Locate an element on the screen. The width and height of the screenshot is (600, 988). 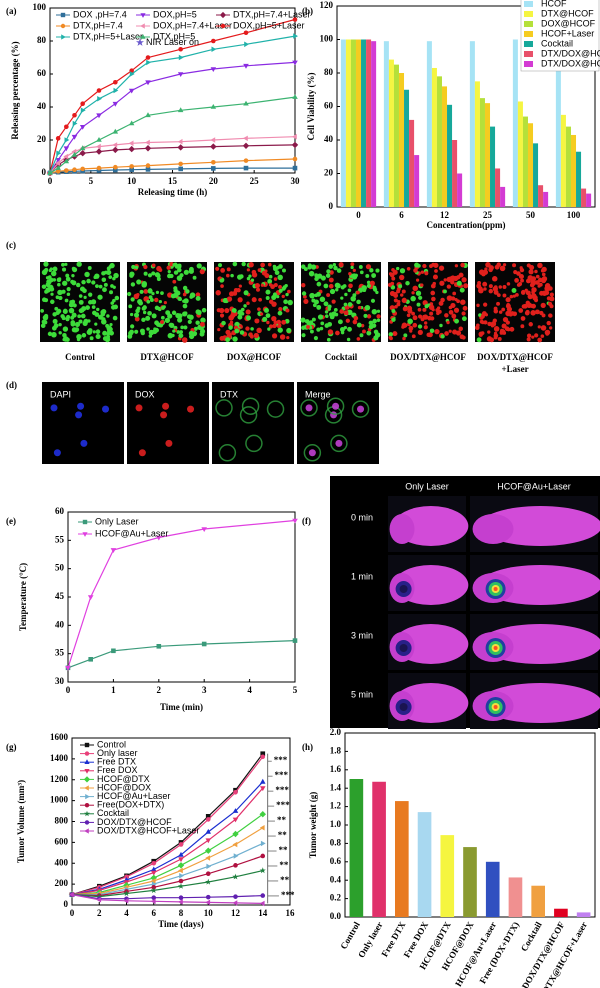
x-tick-label: 12 is located at coordinates (445, 215).